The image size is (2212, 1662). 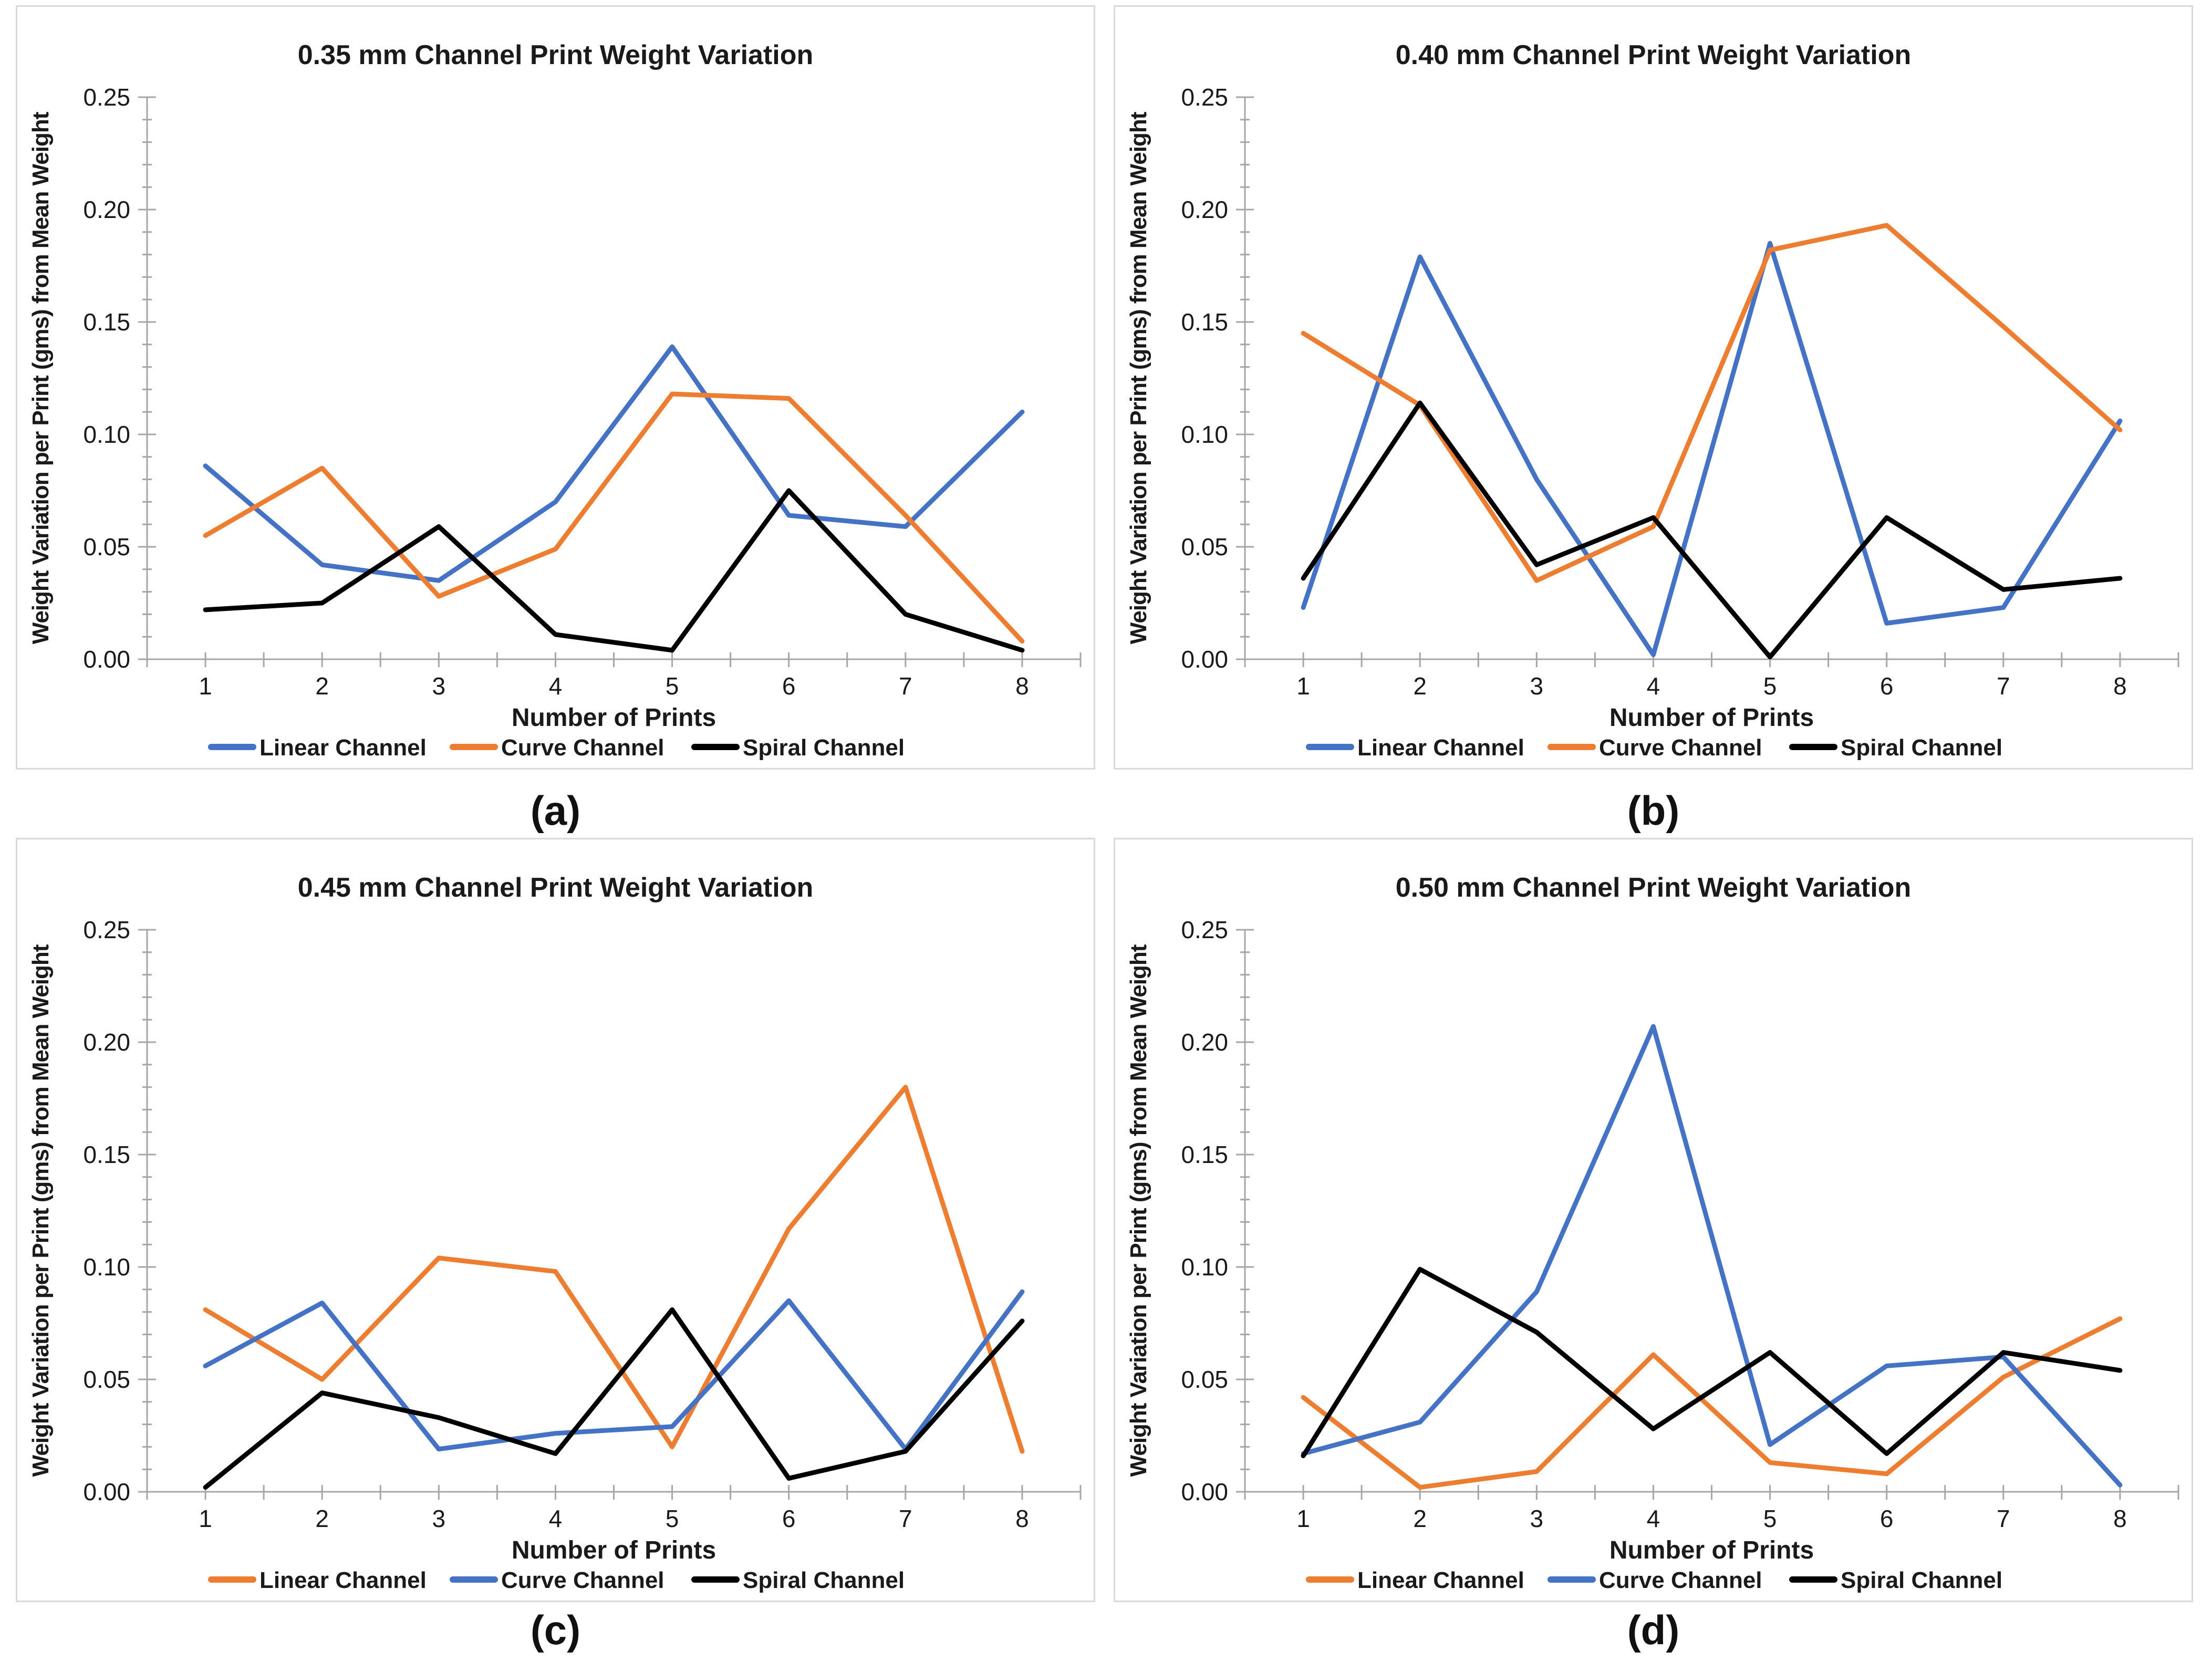 I want to click on chart-title: 0.45 mm Channel Print Weight Variation, so click(x=555, y=887).